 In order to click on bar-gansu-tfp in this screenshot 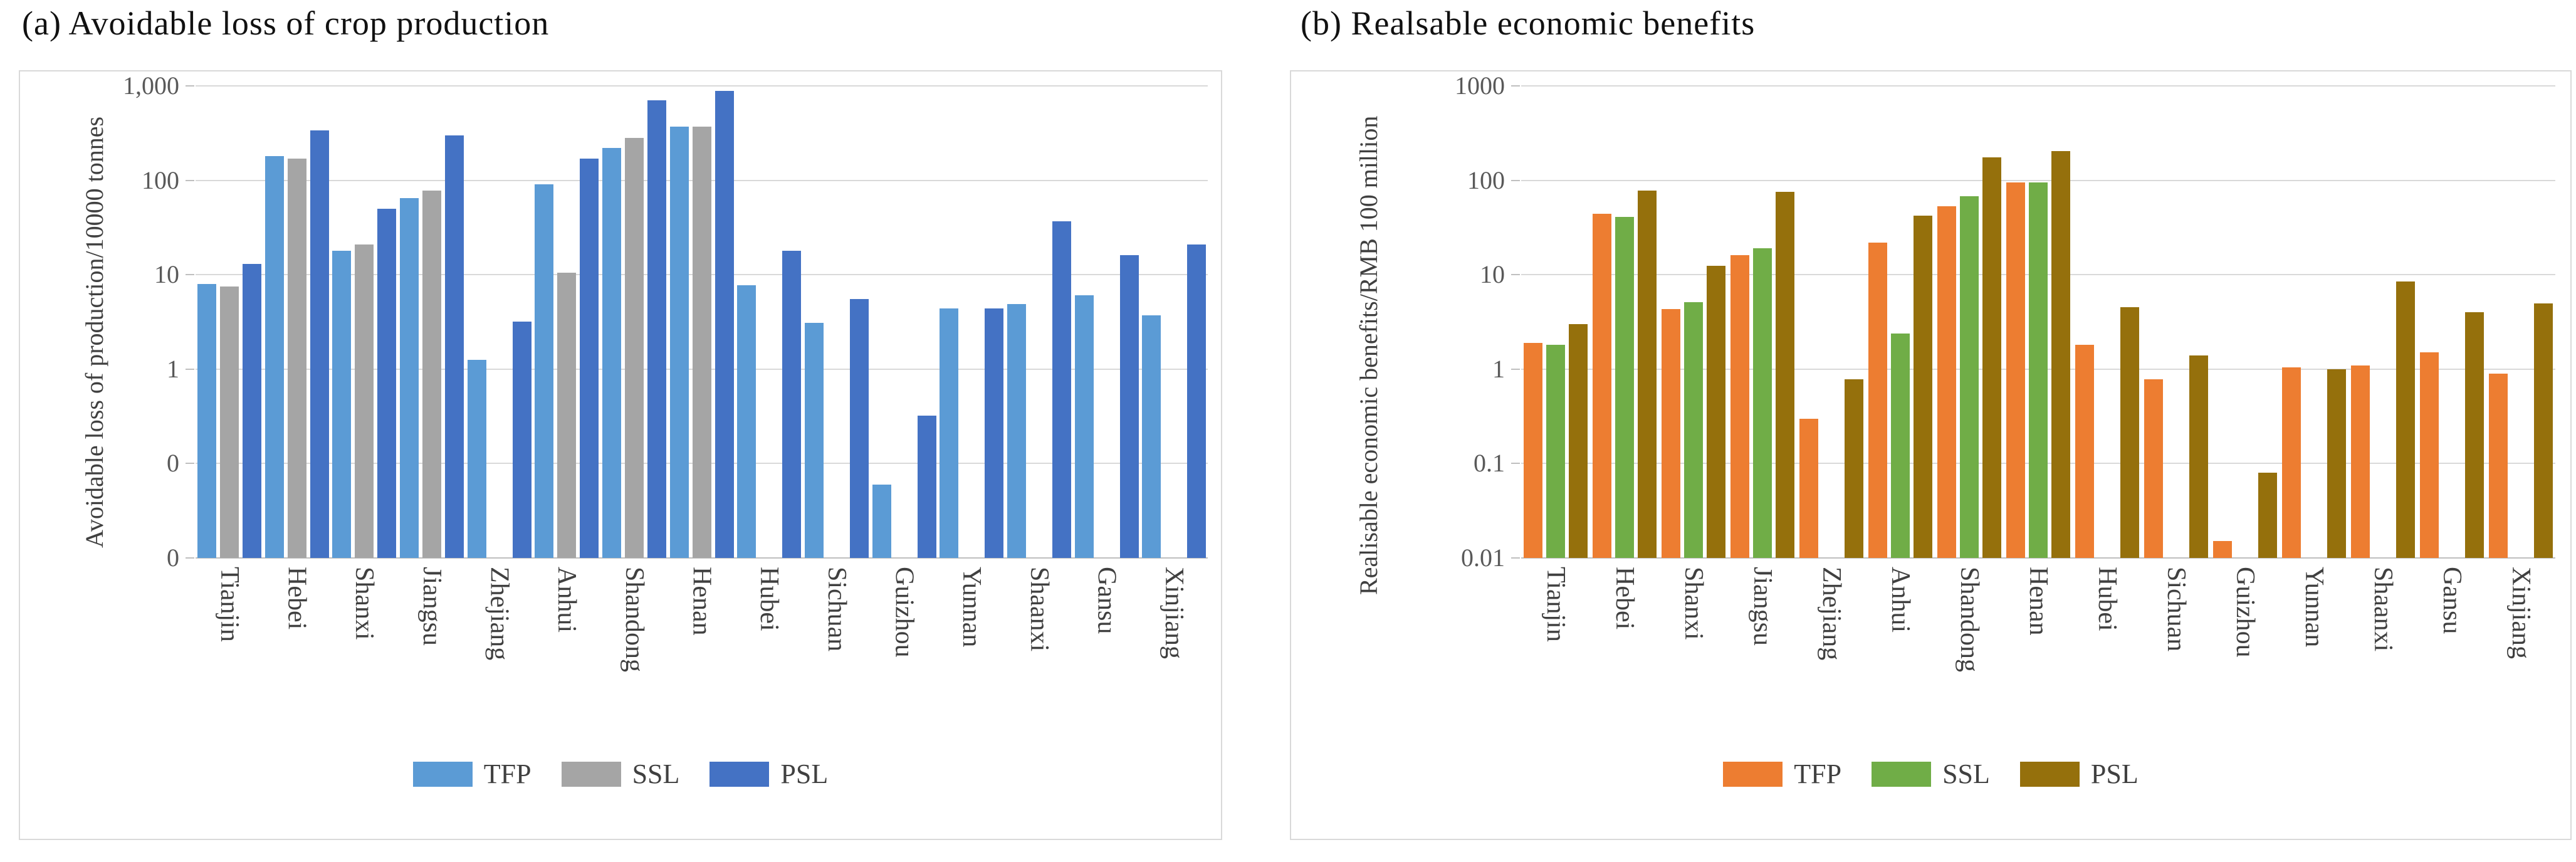, I will do `click(1084, 426)`.